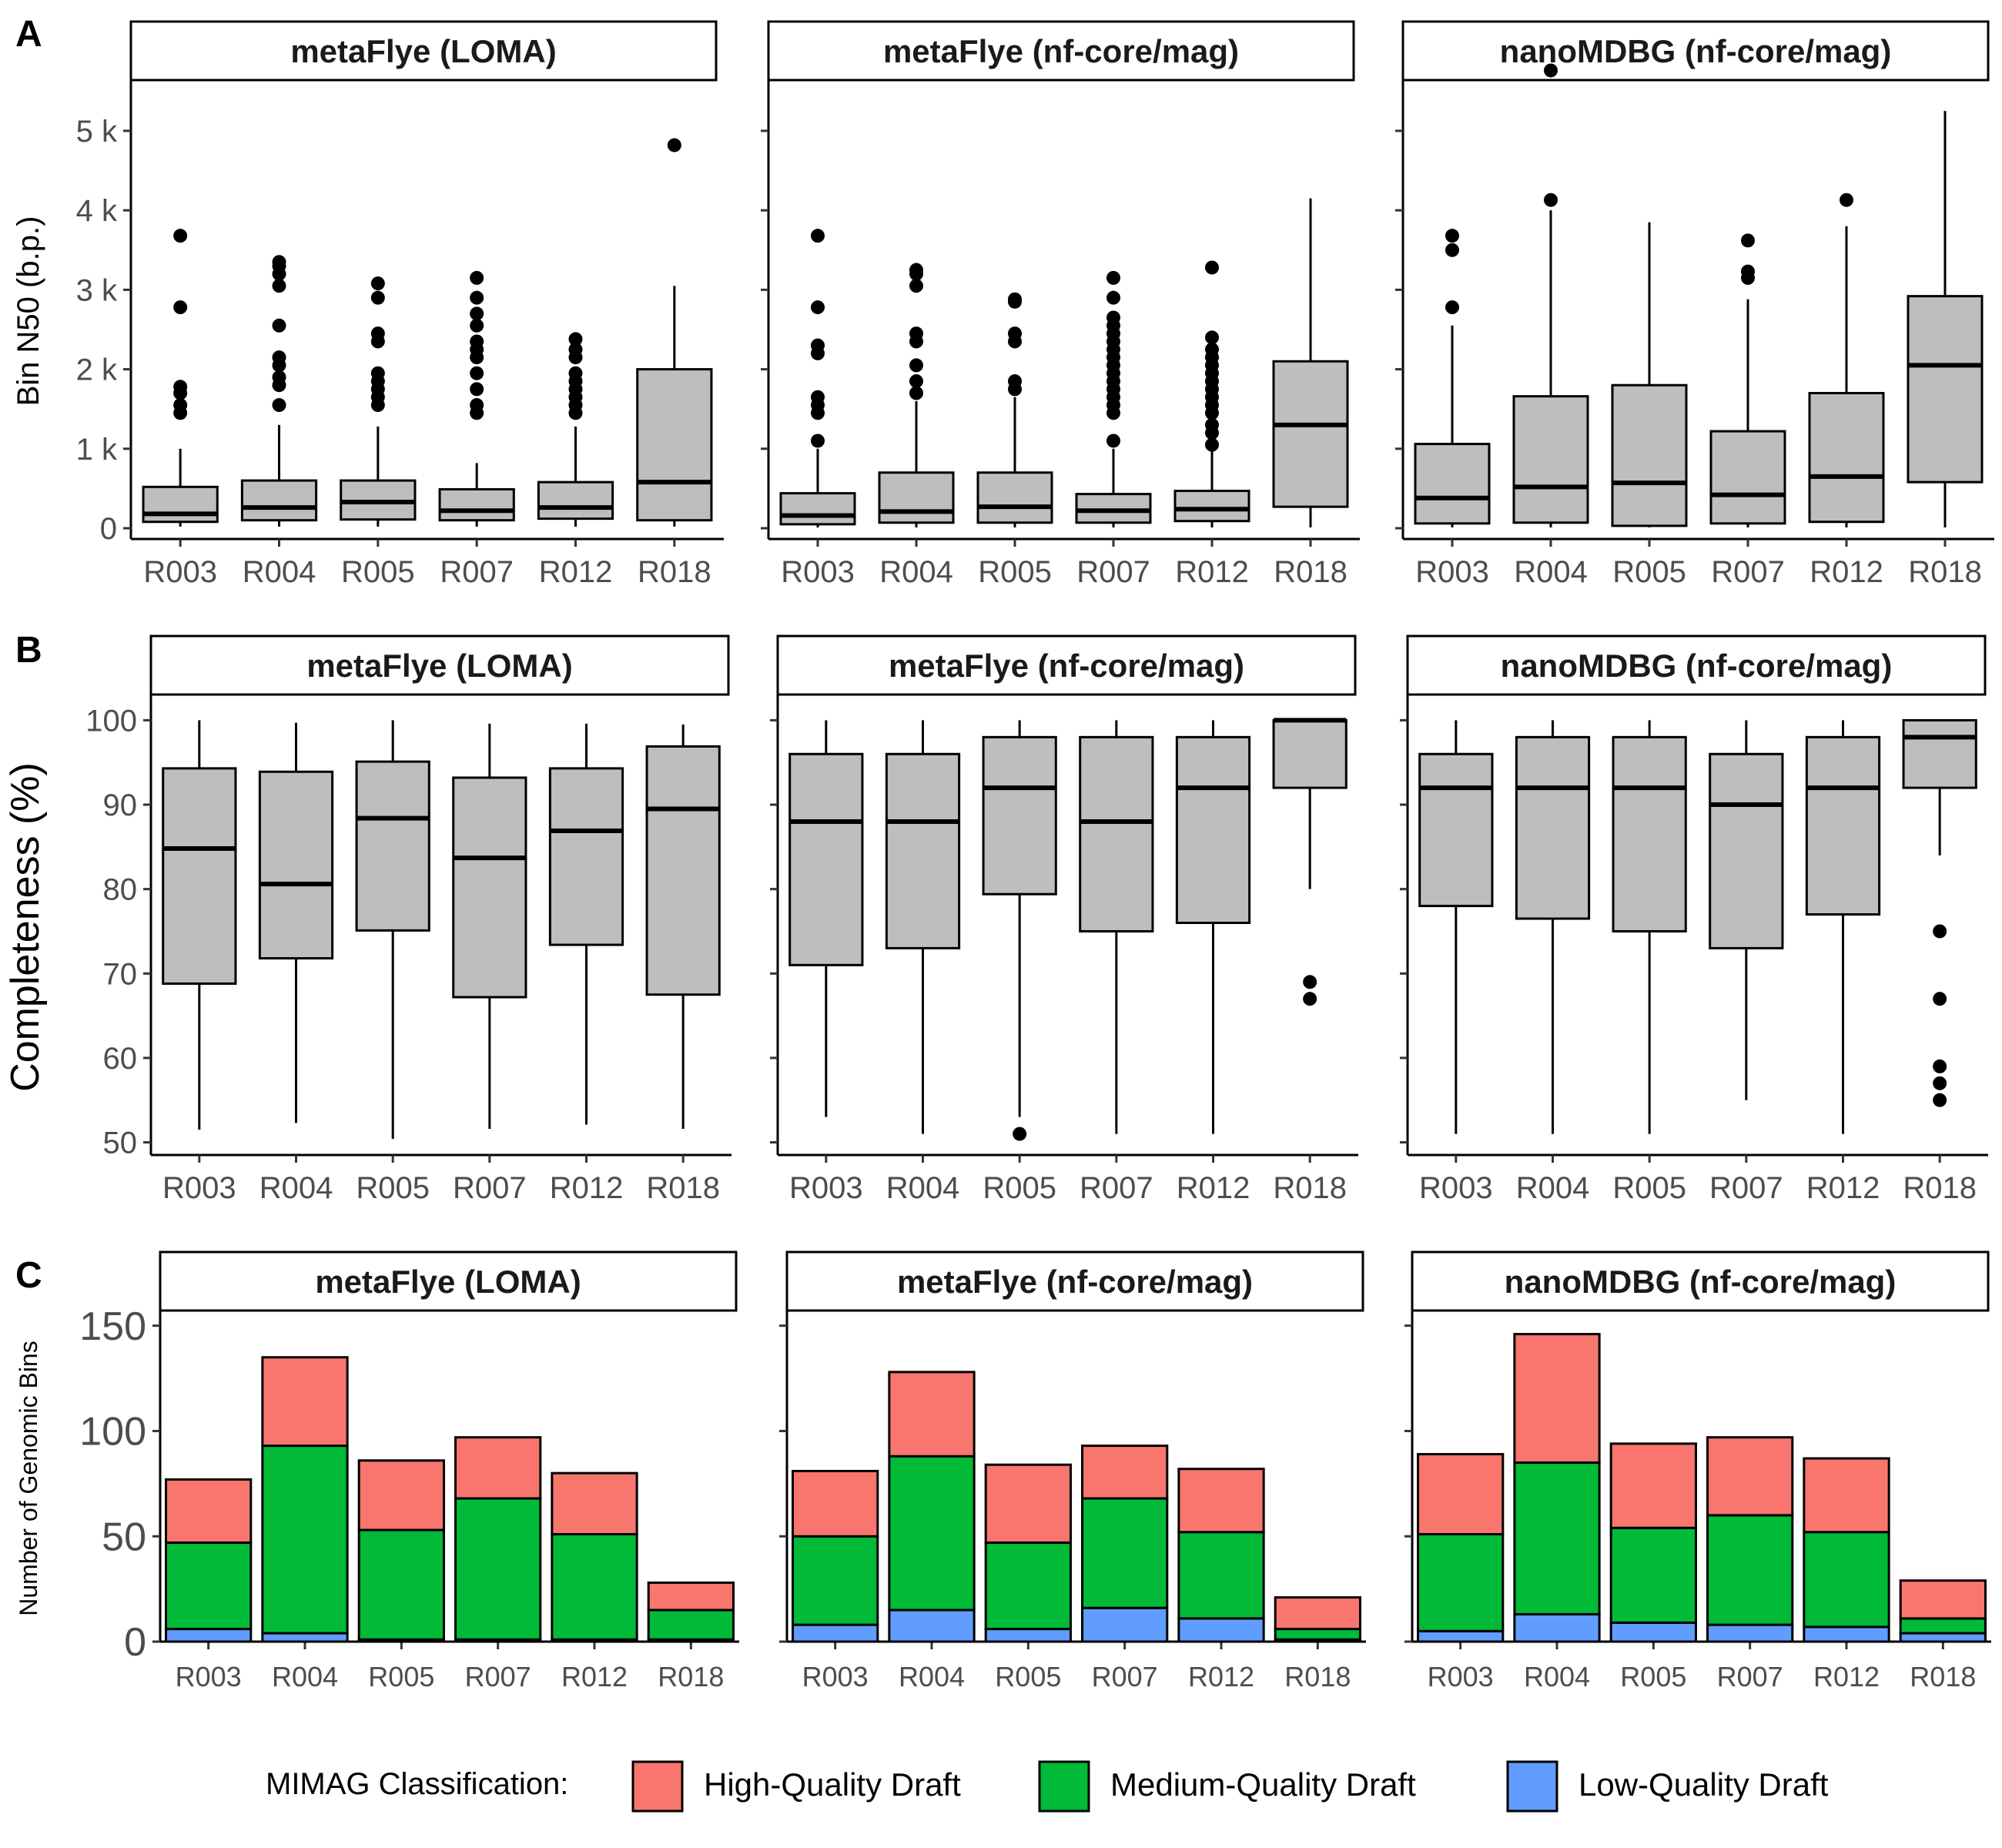  What do you see at coordinates (916, 395) in the screenshot?
I see `box-r004` at bounding box center [916, 395].